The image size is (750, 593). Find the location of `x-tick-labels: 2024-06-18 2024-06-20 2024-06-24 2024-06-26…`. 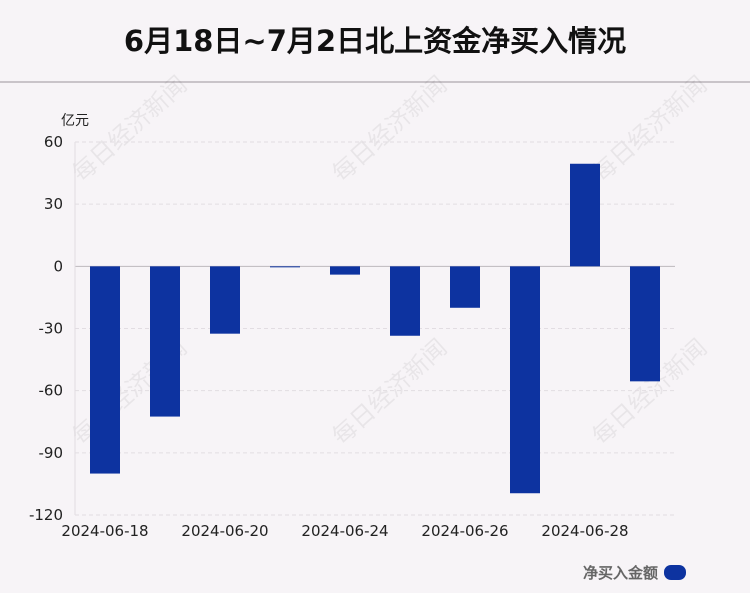

x-tick-labels: 2024-06-18 2024-06-20 2024-06-24 2024-06-26… is located at coordinates (344, 531).